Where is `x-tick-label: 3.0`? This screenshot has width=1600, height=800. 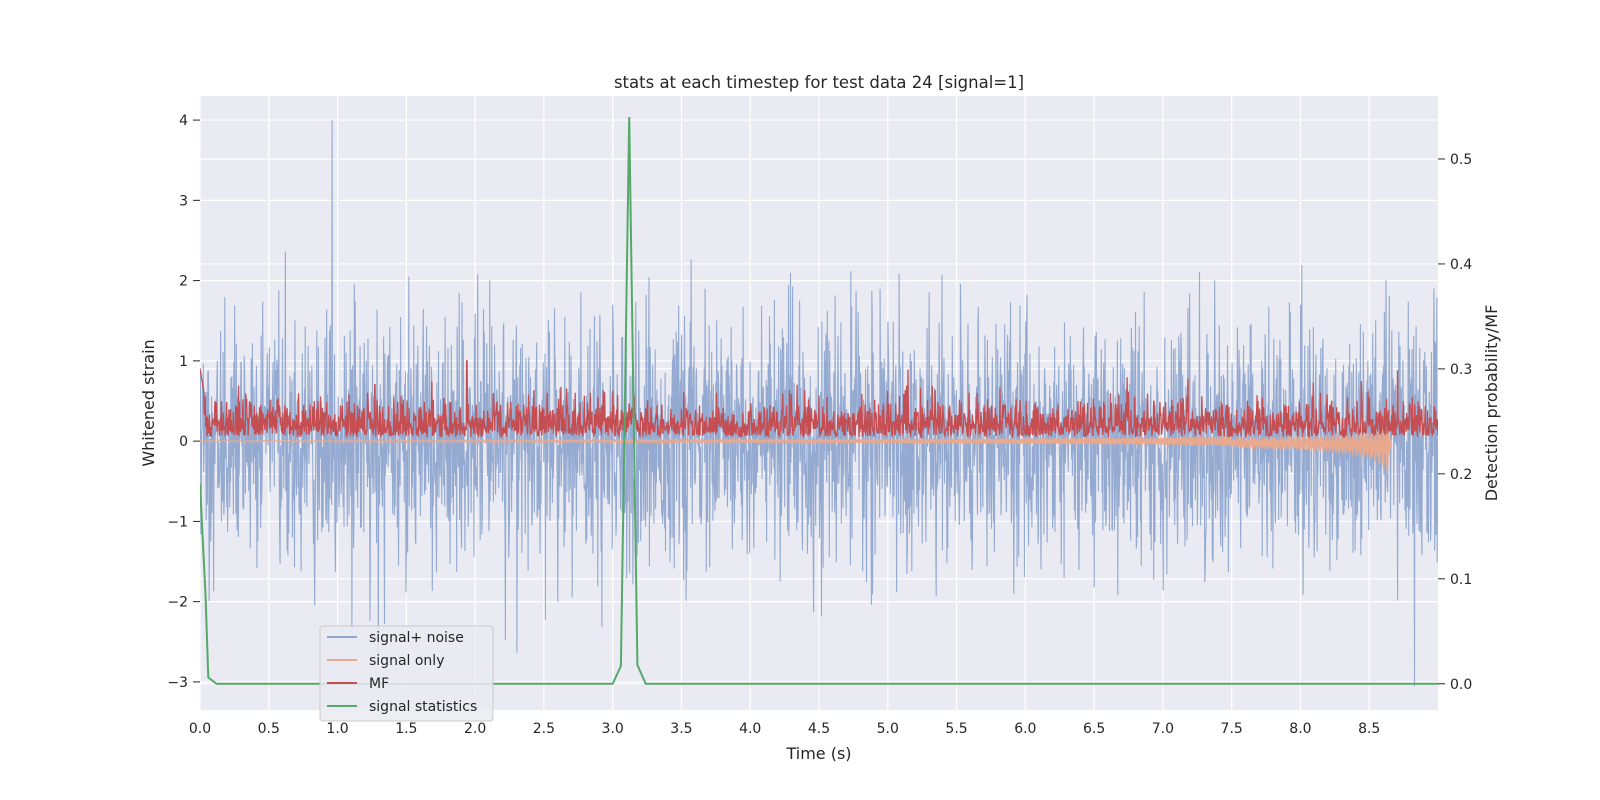 x-tick-label: 3.0 is located at coordinates (613, 729).